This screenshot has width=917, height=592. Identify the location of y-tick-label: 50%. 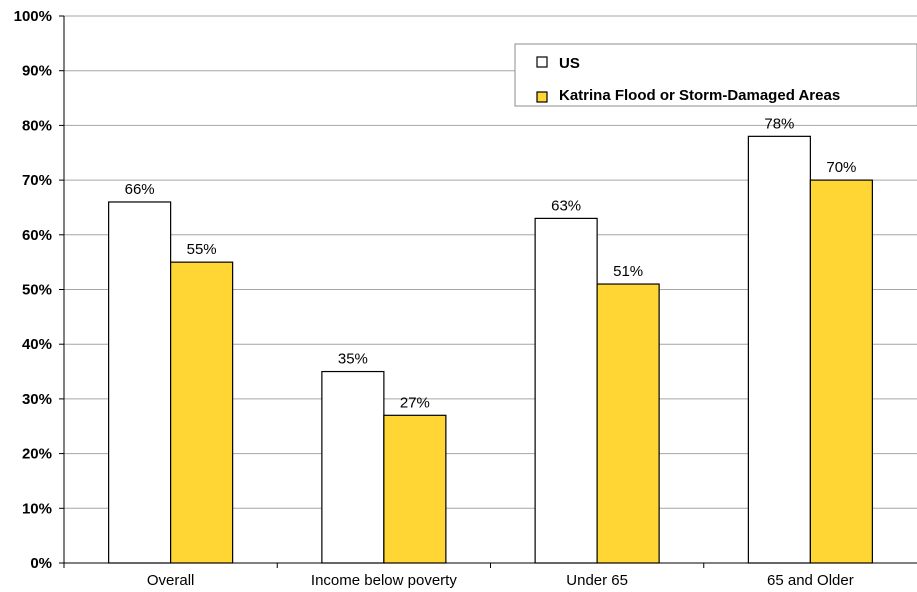
(37, 290).